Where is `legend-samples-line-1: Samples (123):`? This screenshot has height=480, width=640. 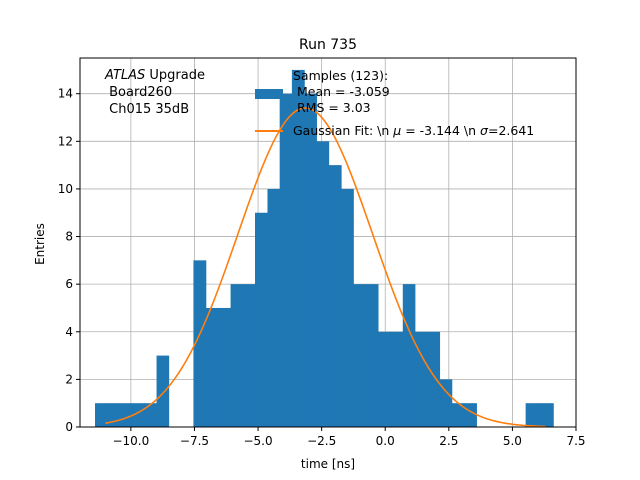 legend-samples-line-1: Samples (123): is located at coordinates (340, 75).